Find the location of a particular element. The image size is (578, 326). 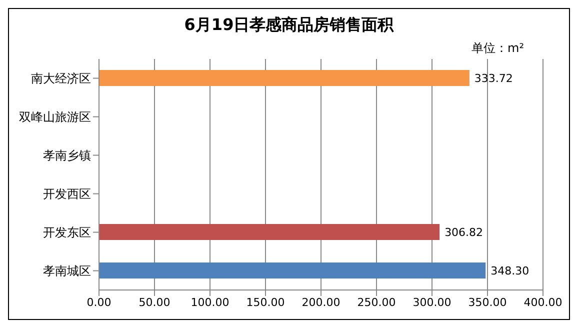

y-tick-label: 孝南城区 is located at coordinates (67, 271).